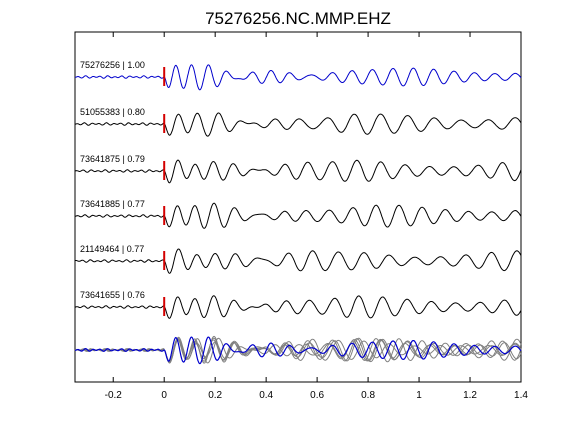 This screenshot has width=576, height=432. I want to click on x-tick-label: 0.8, so click(368, 395).